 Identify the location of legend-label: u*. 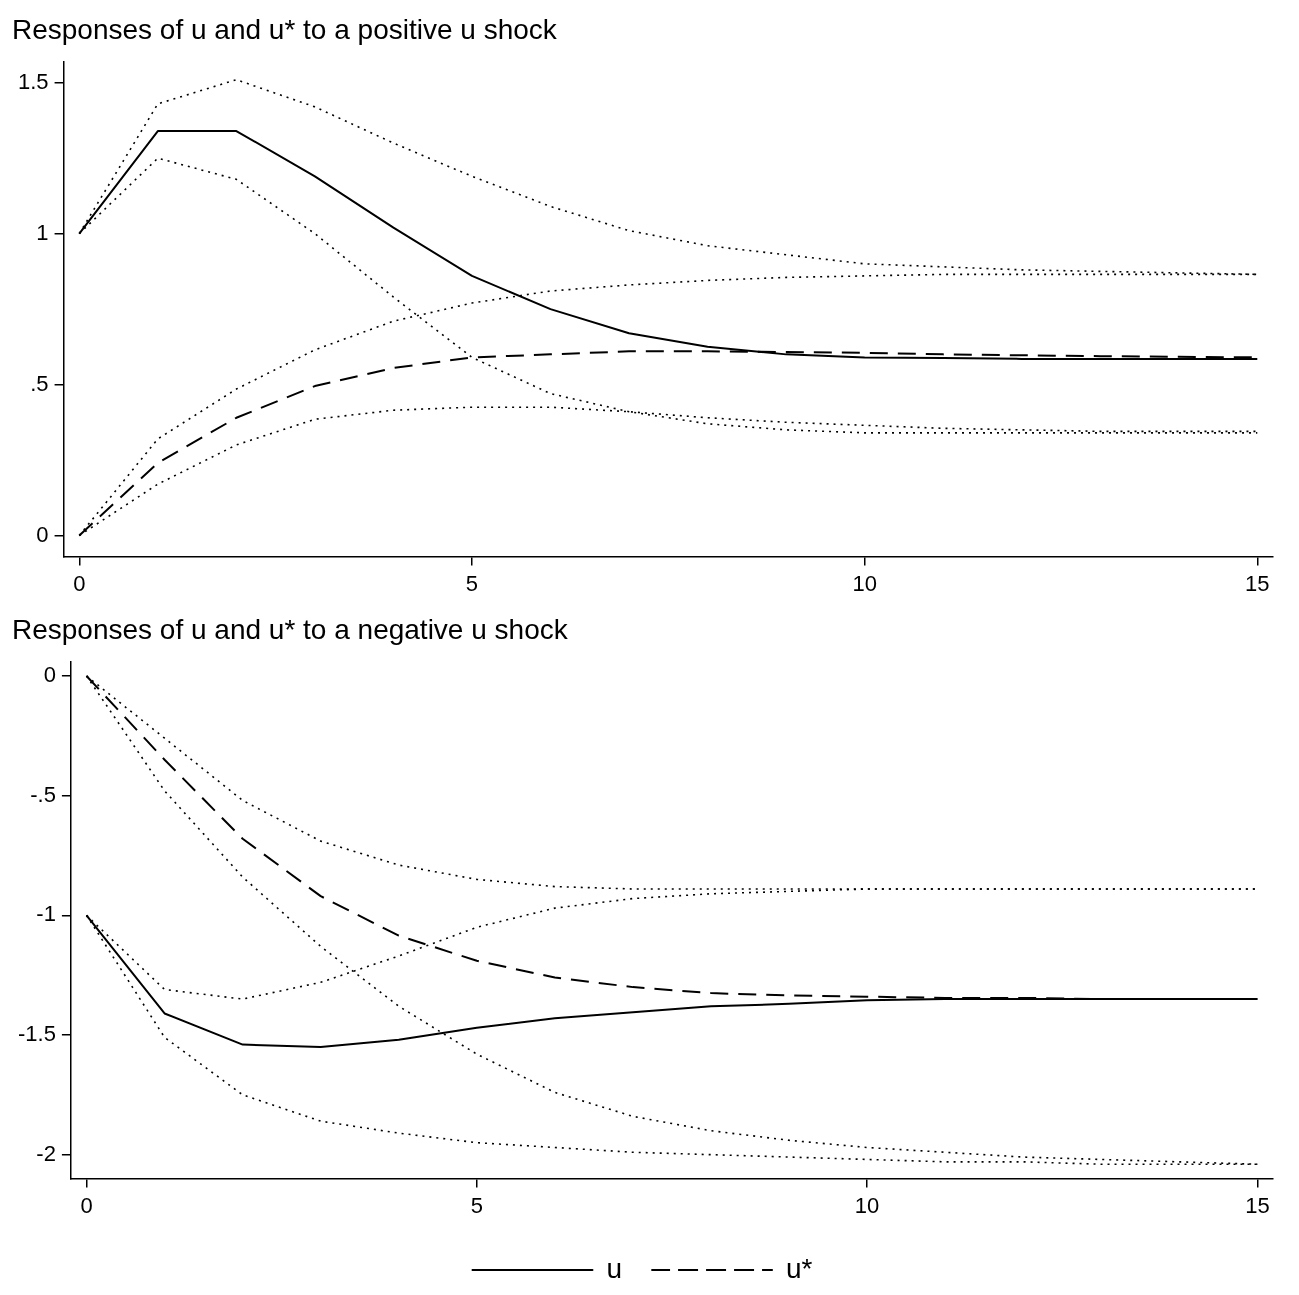
(799, 1268).